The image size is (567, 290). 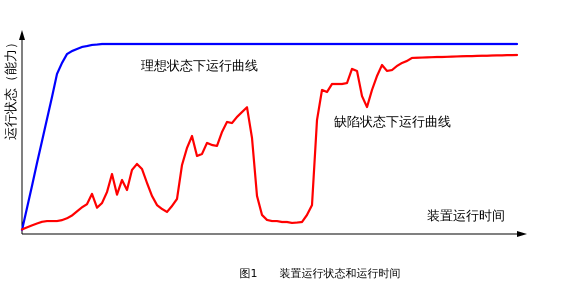 I want to click on x-axis-title: 装置运行时间, so click(x=466, y=216).